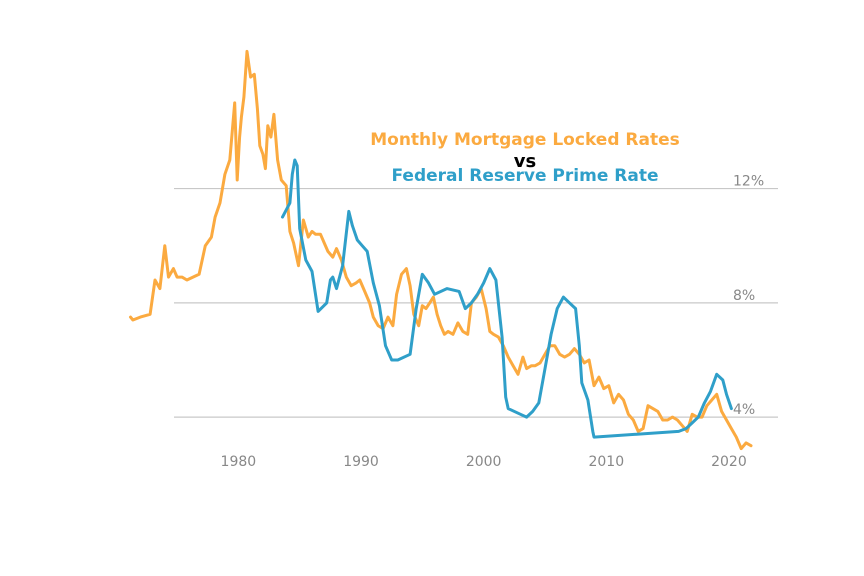 Image resolution: width=864 pixels, height=576 pixels. Describe the element at coordinates (744, 296) in the screenshot. I see `y-tick-label-1: 8%` at that location.